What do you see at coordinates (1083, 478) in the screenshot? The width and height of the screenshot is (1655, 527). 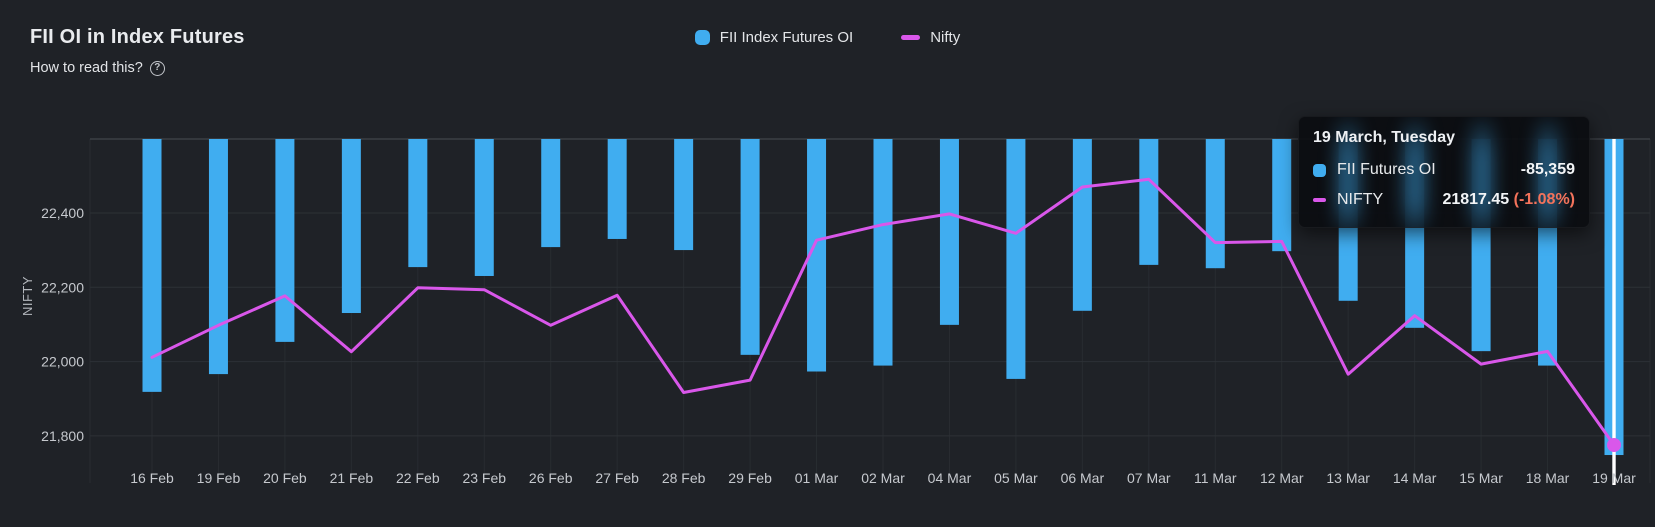 I see `x-axis-label-06-mar: 06 Mar` at bounding box center [1083, 478].